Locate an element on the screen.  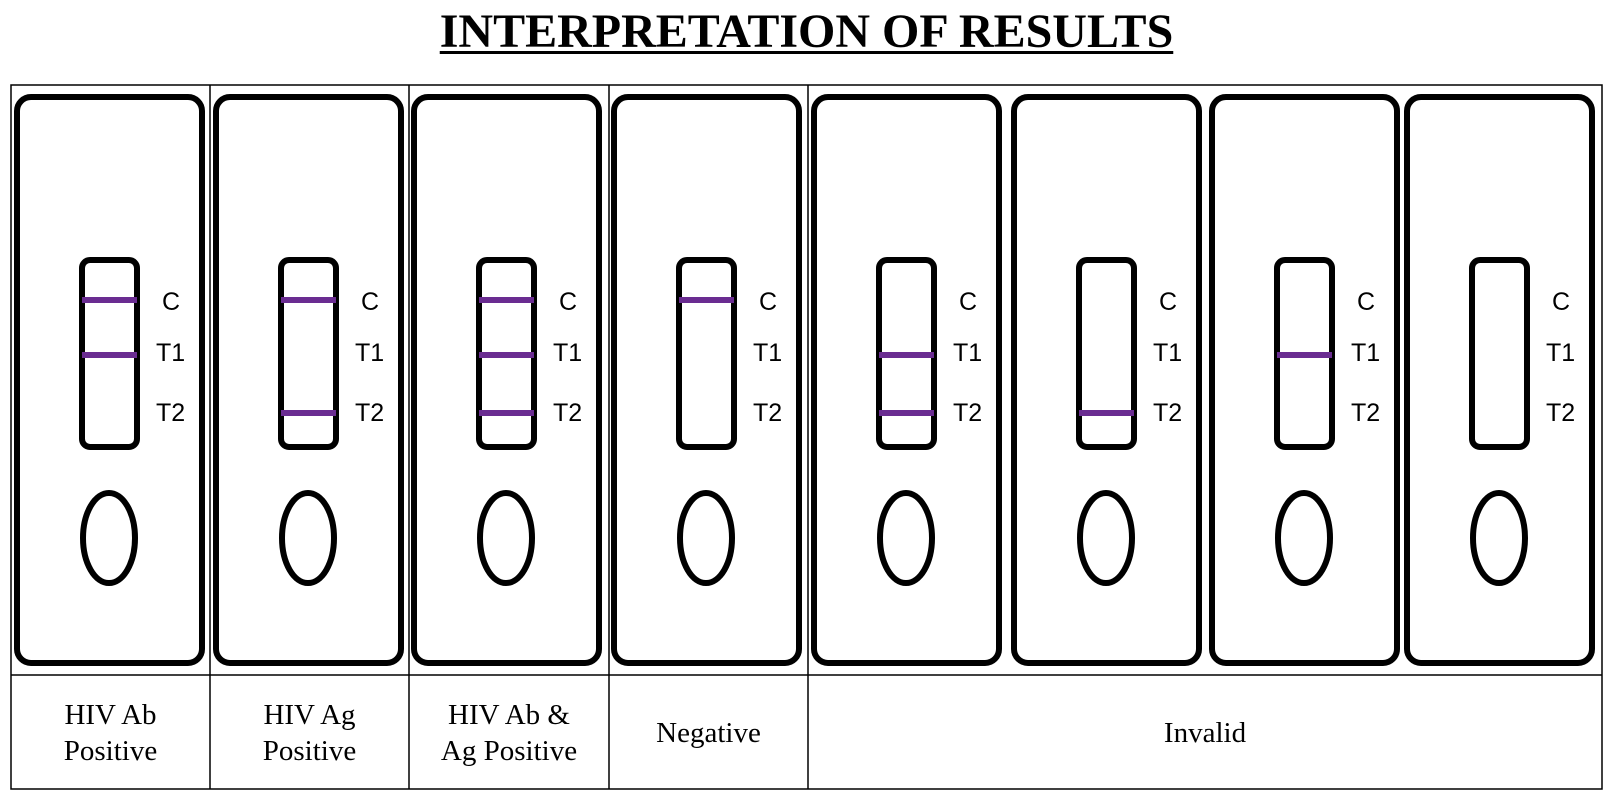
page-title-text: INTERPRETATION OF RESULTS is located at coordinates (806, 31).